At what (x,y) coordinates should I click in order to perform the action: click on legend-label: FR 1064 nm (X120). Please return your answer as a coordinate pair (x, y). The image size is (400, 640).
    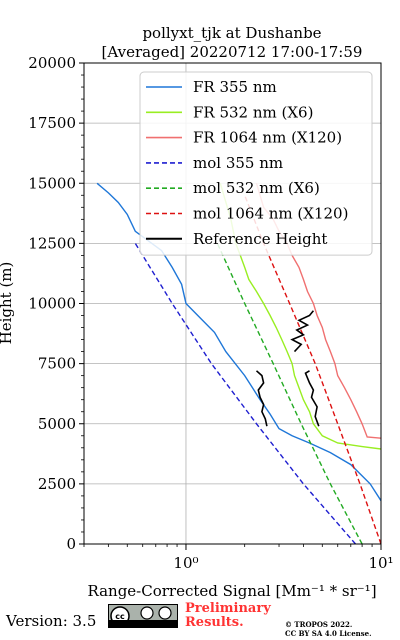
    Looking at the image, I should click on (267, 138).